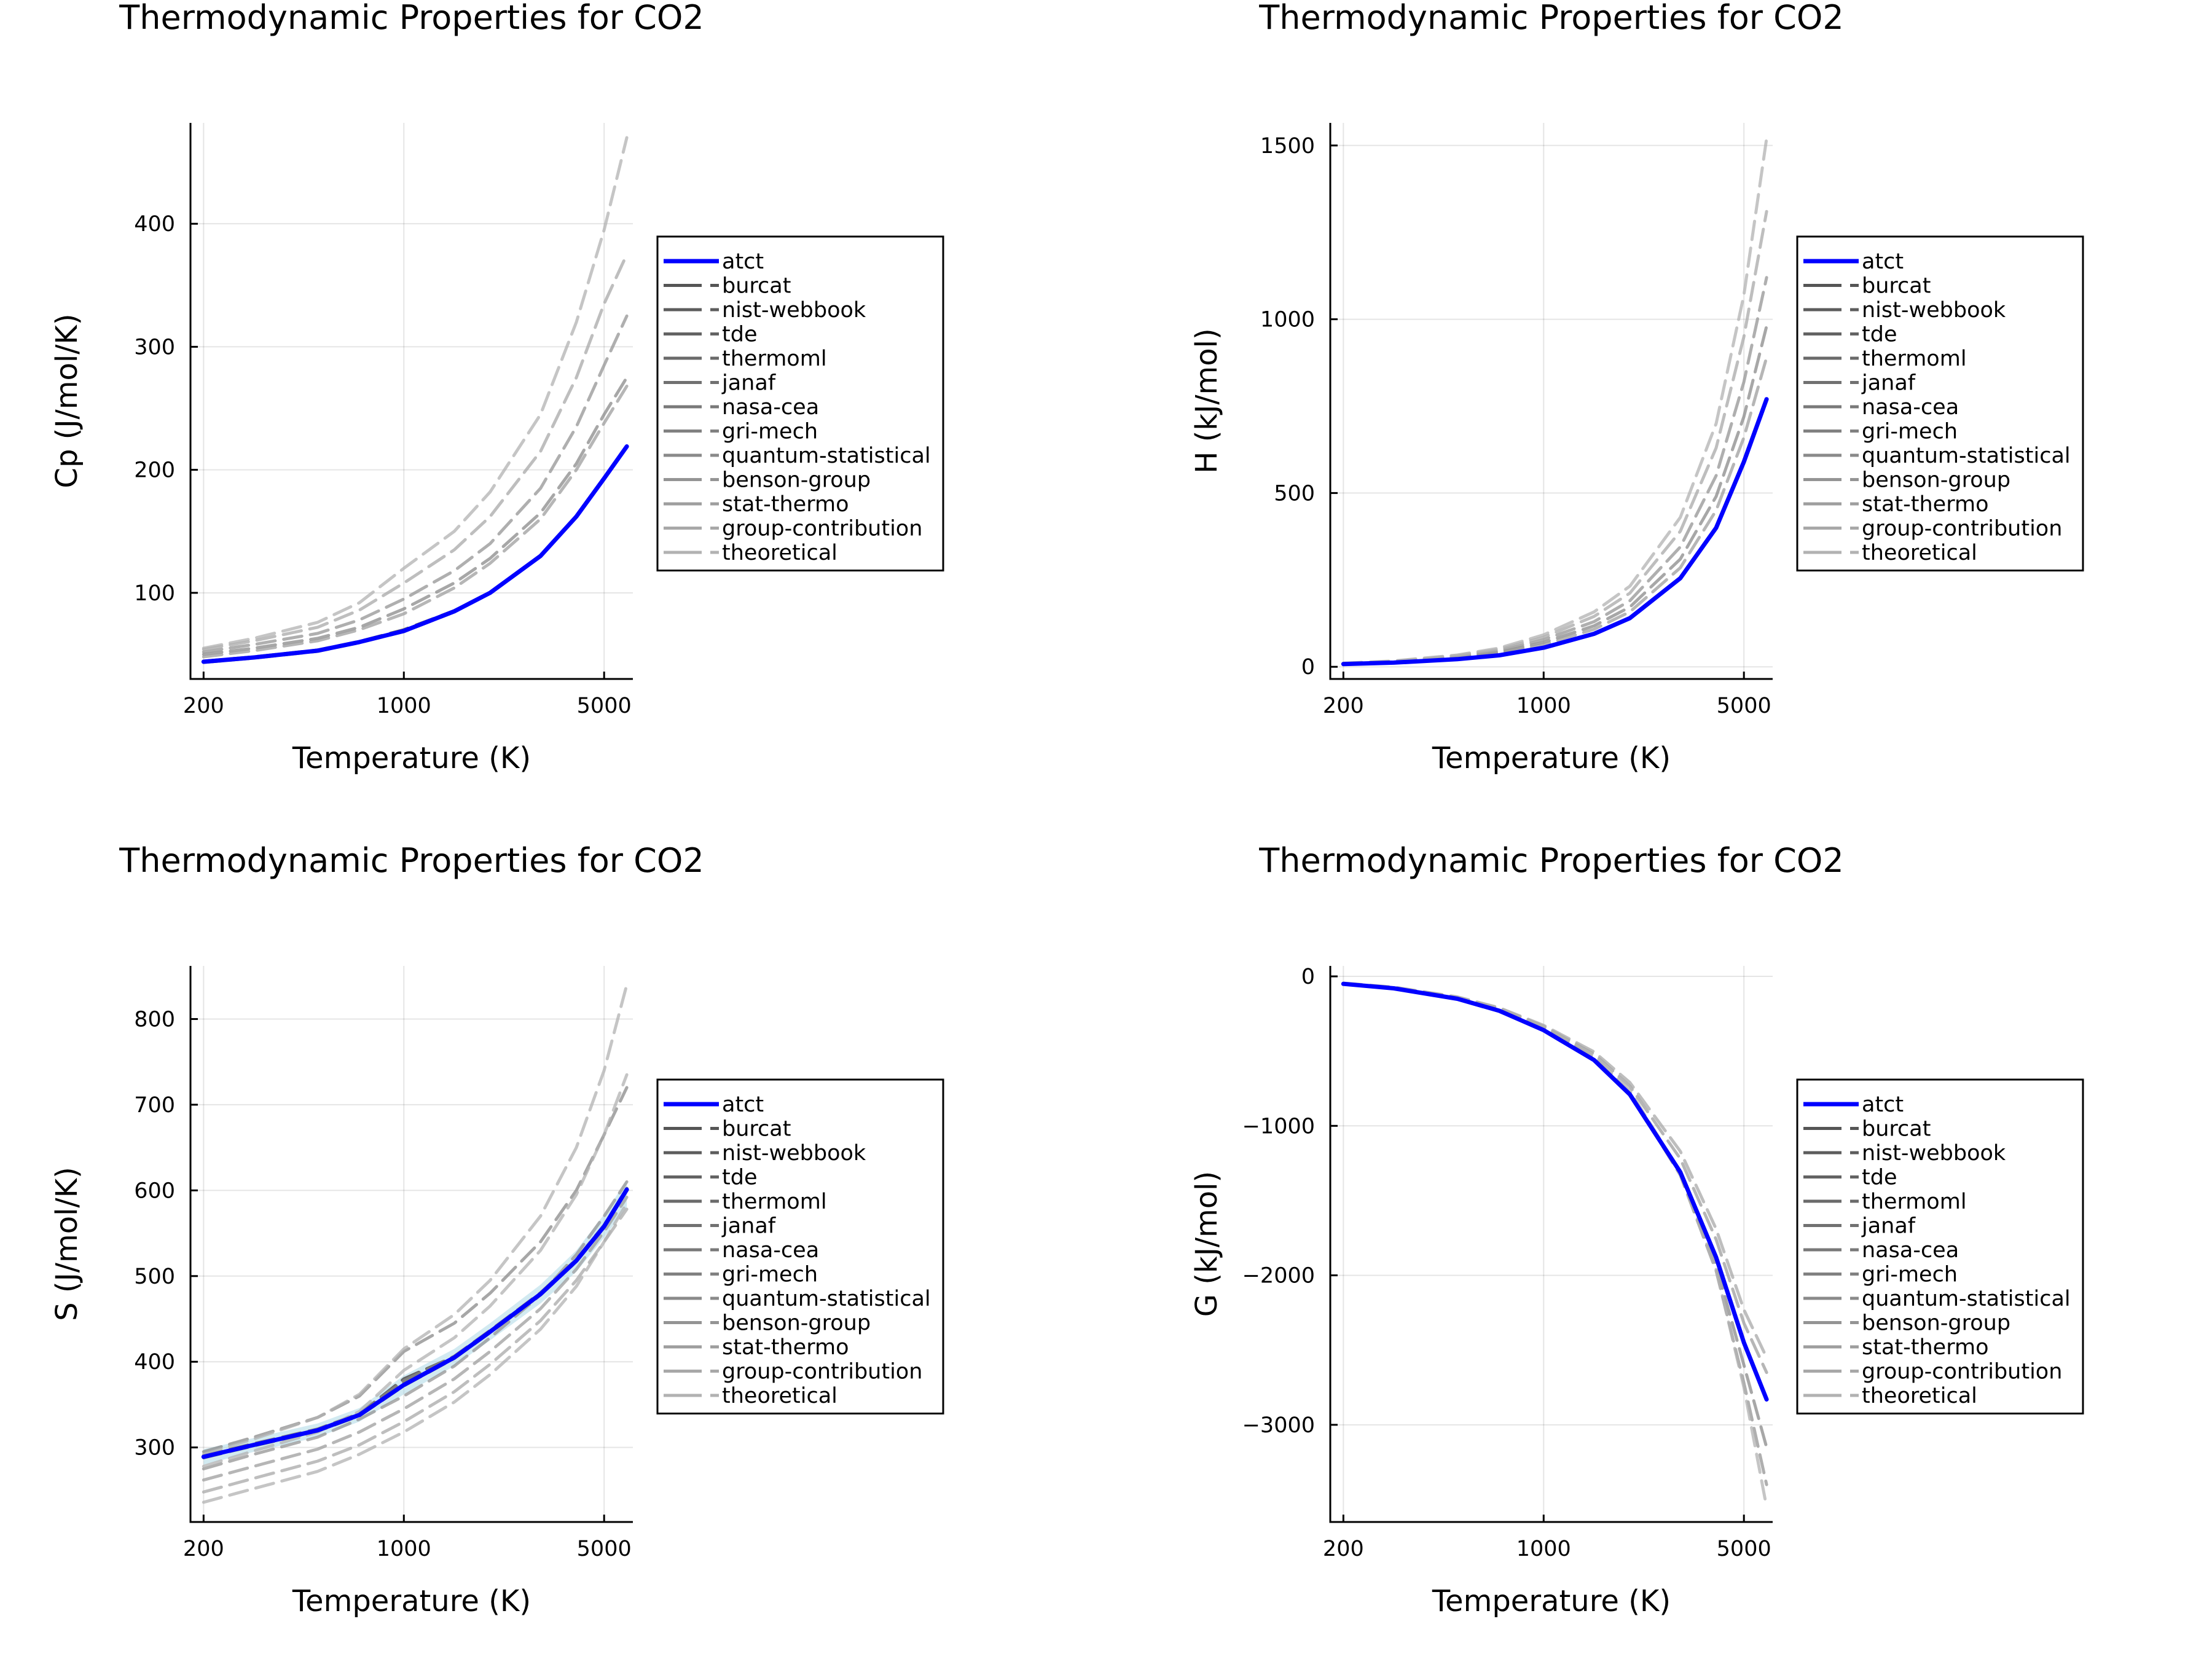 The image size is (2212, 1659). I want to click on y-tick-label: −3000, so click(1278, 1425).